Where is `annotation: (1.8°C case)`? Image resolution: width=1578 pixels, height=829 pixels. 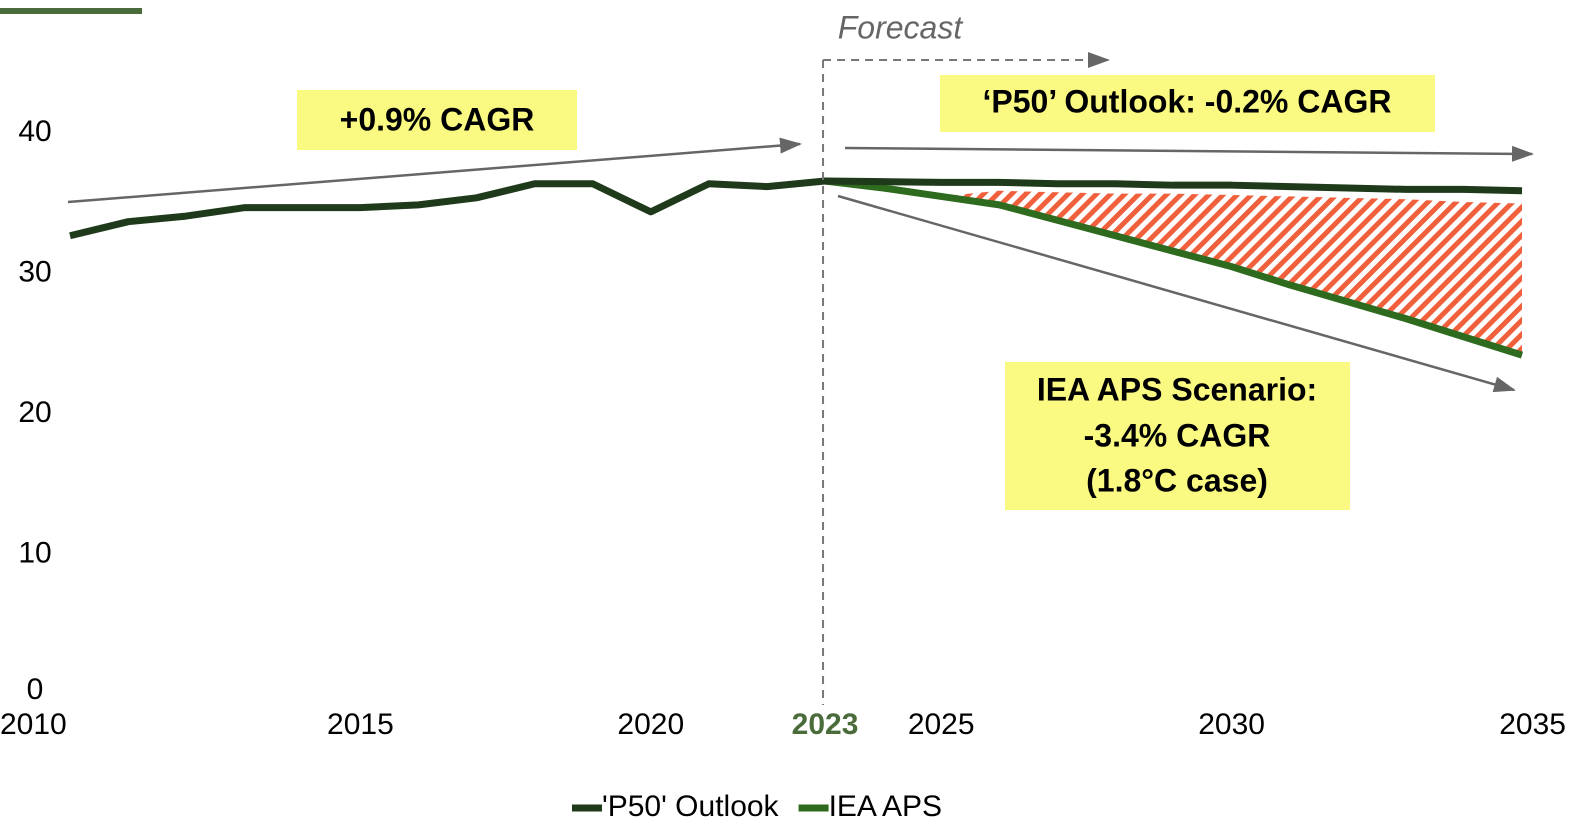 annotation: (1.8°C case) is located at coordinates (1177, 480).